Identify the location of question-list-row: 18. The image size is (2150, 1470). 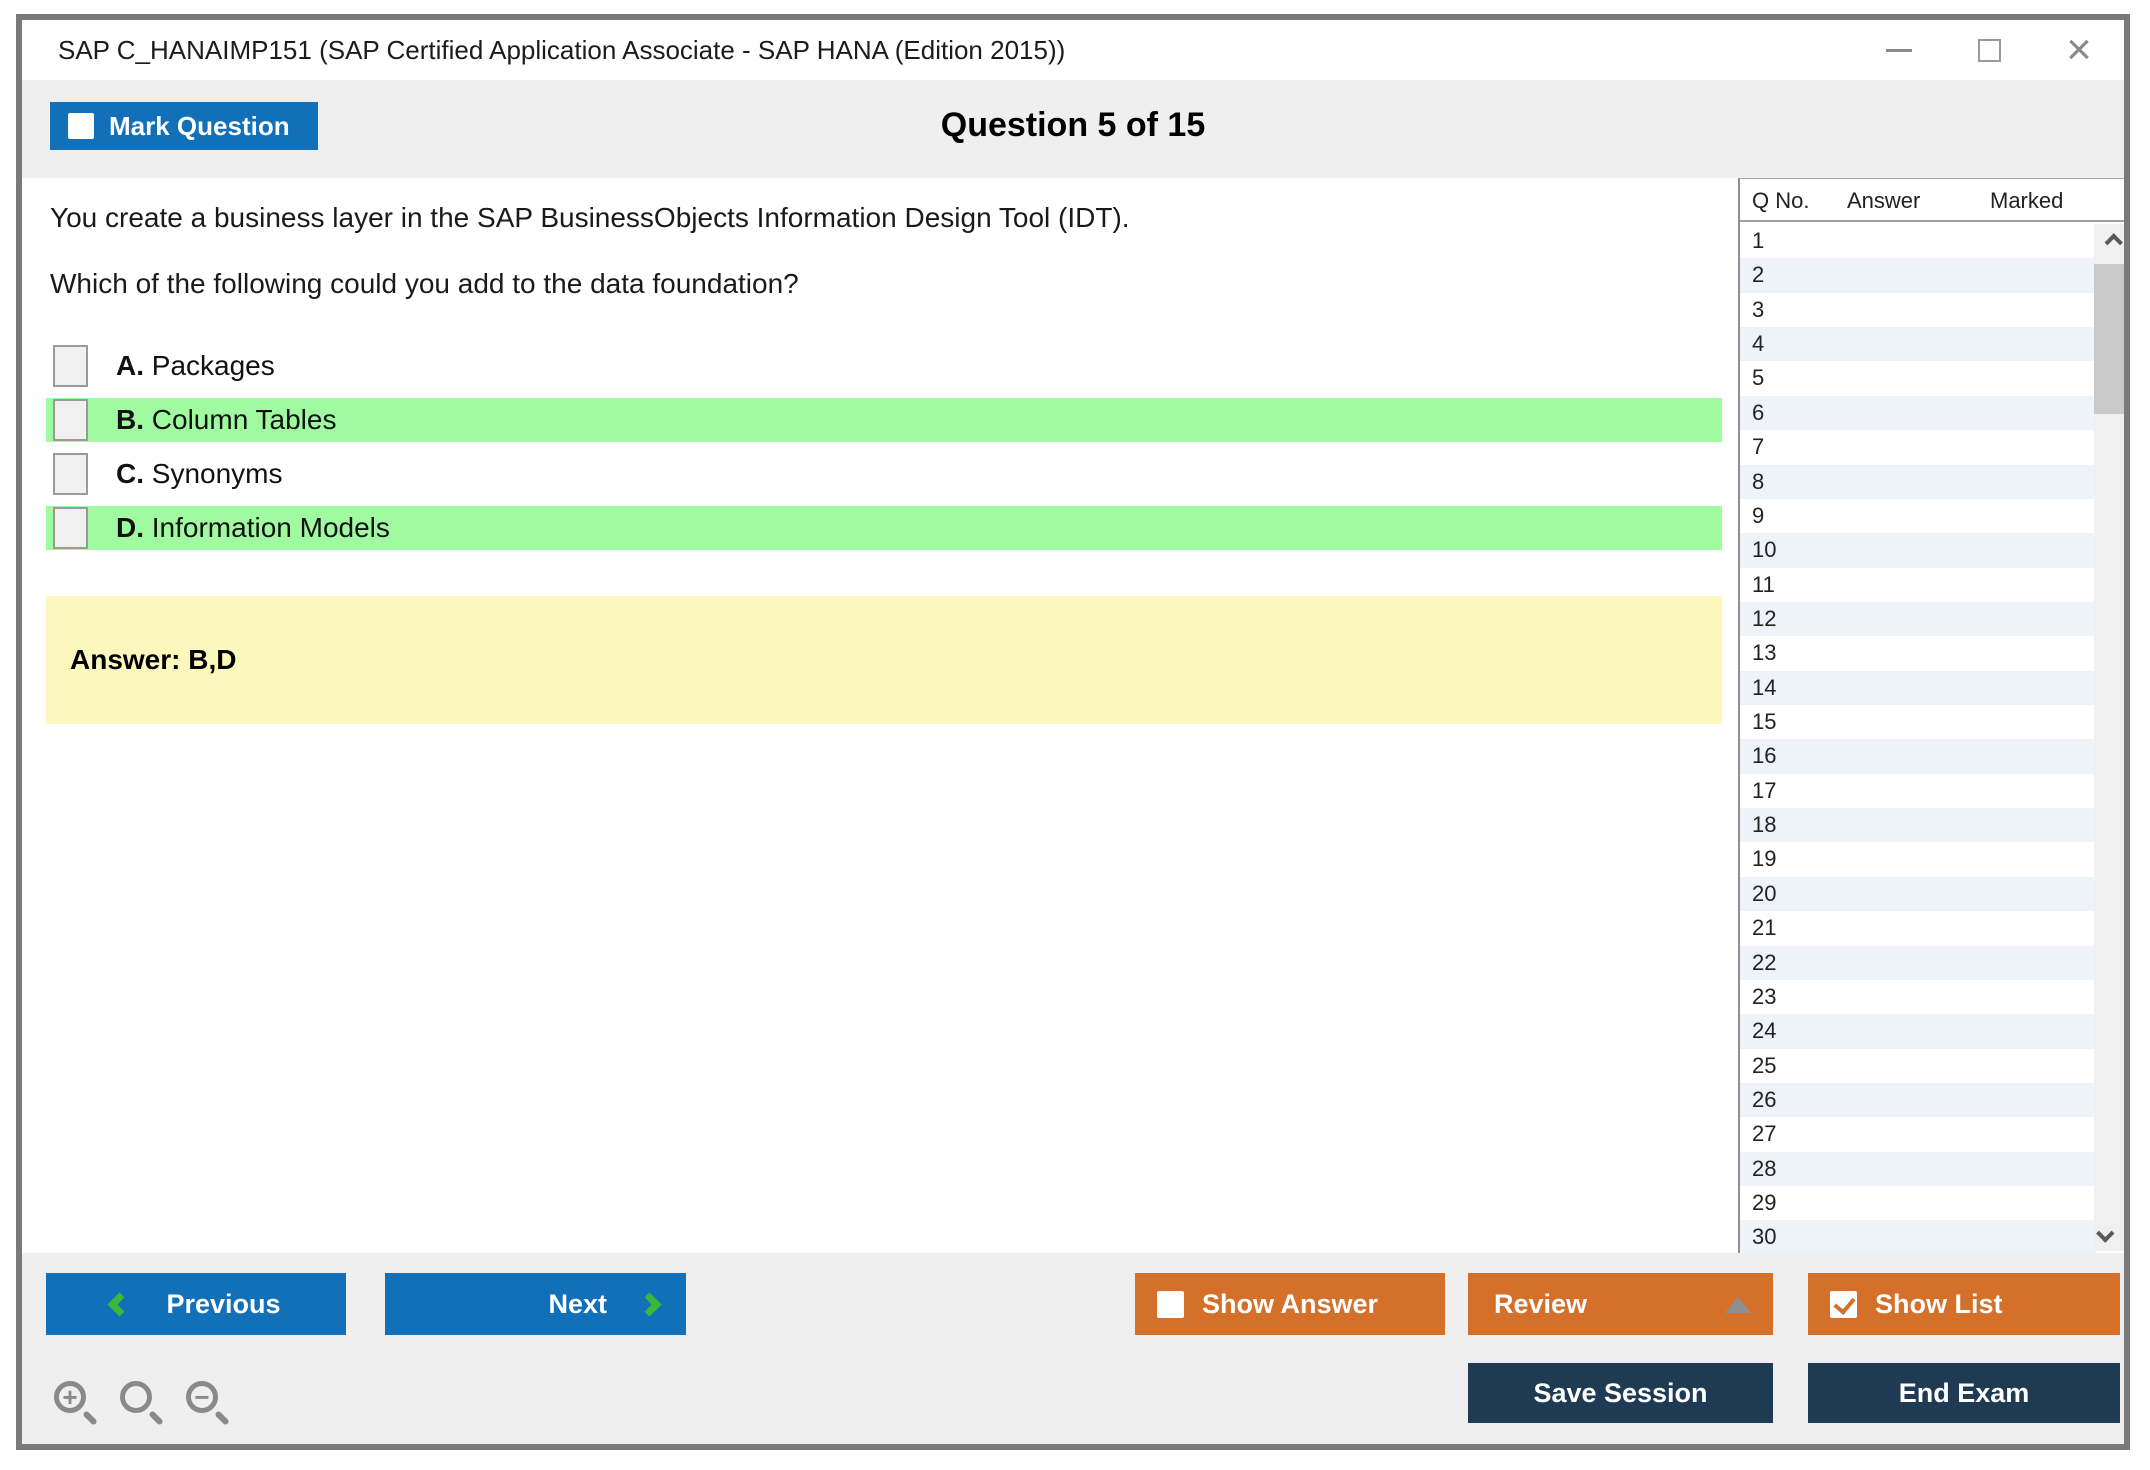
(1918, 825).